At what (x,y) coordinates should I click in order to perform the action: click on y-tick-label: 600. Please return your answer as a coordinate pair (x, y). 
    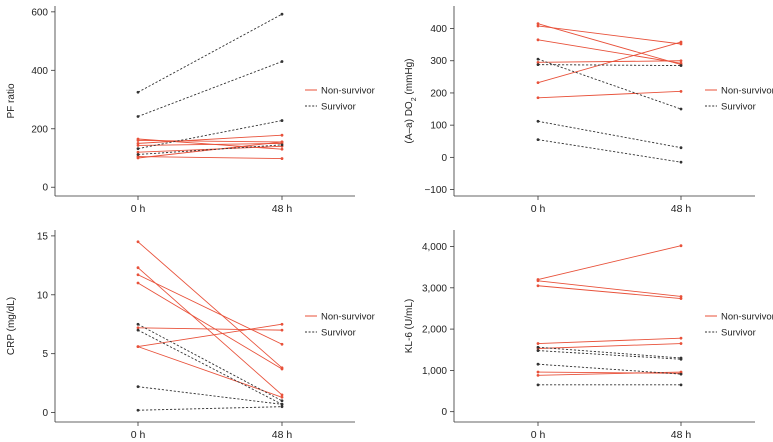
    Looking at the image, I should click on (39, 12).